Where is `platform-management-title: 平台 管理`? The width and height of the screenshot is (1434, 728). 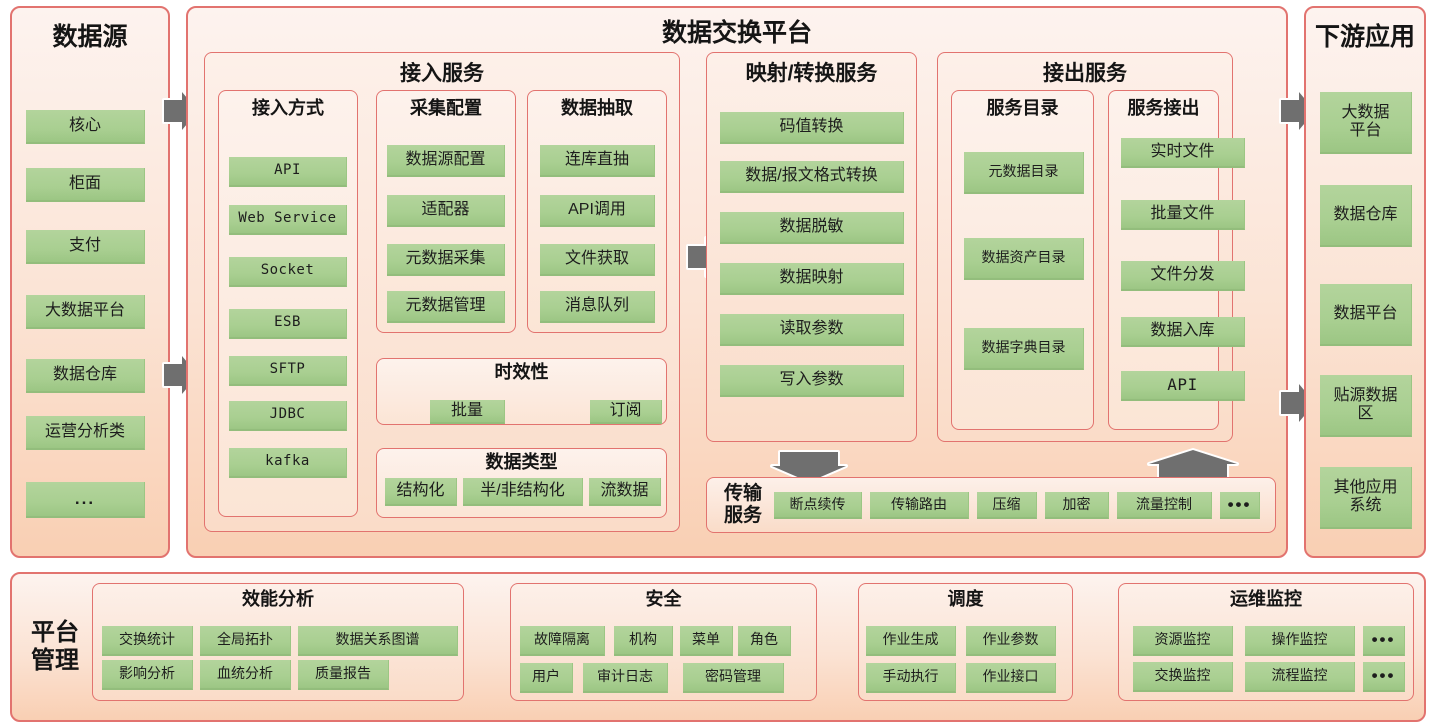
platform-management-title: 平台 管理 is located at coordinates (55, 646).